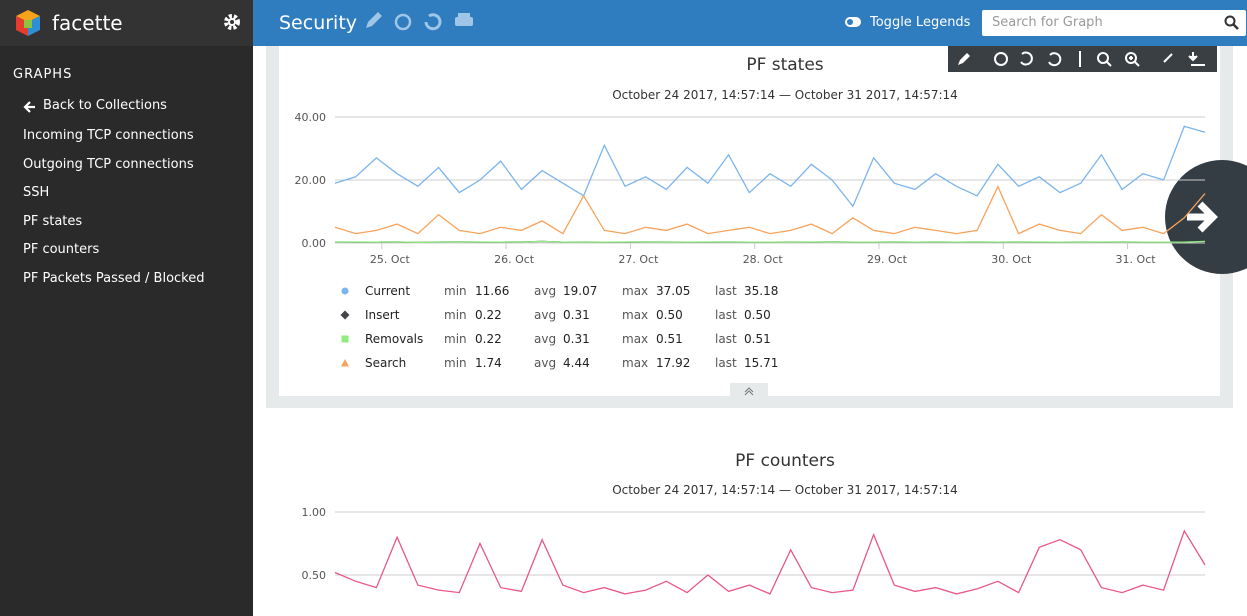  I want to click on graph-toolbar, so click(1082, 59).